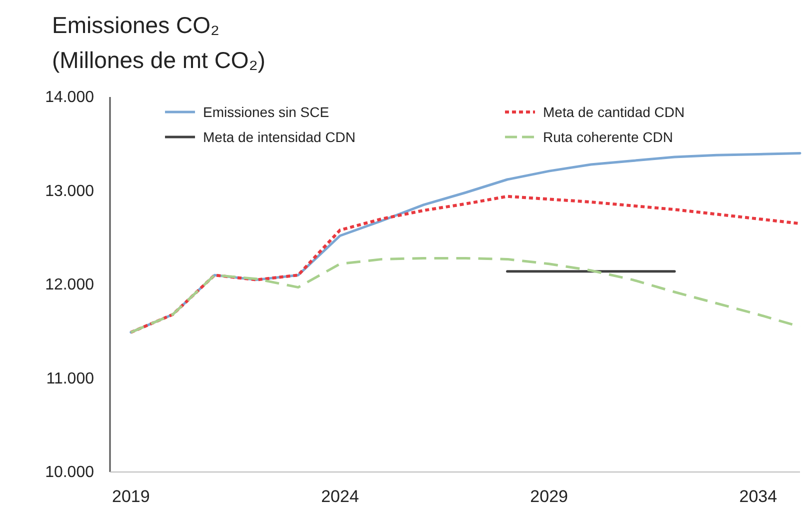 This screenshot has width=811, height=525. Describe the element at coordinates (614, 112) in the screenshot. I see `legend-label: Meta de cantidad CDN` at that location.